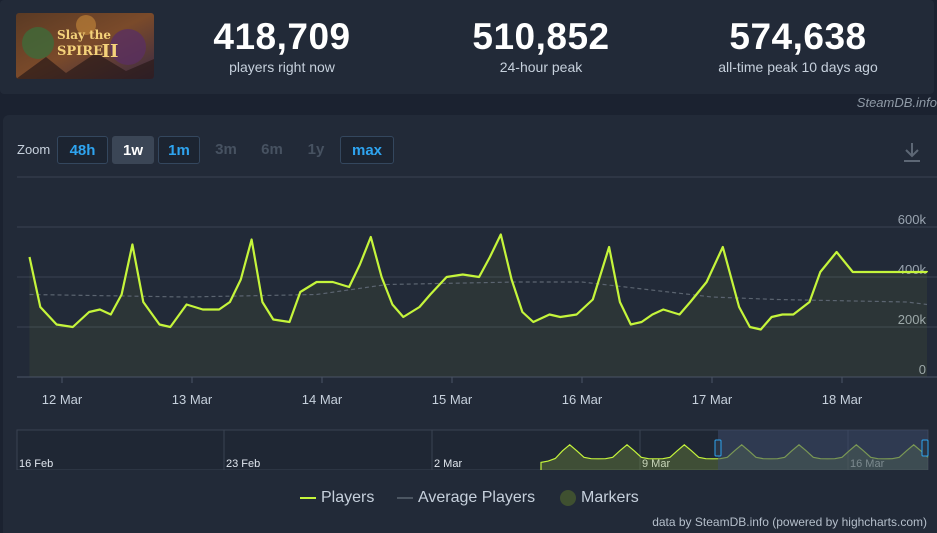  Describe the element at coordinates (912, 319) in the screenshot. I see `y-tick-label: 200k` at that location.